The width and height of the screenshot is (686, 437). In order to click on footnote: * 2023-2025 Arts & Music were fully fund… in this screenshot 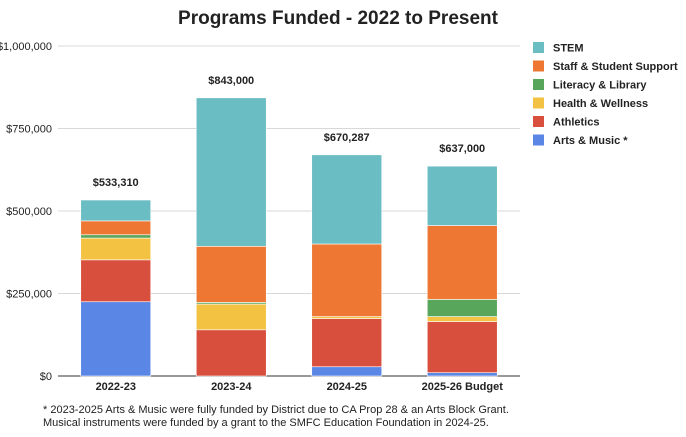, I will do `click(358, 417)`.